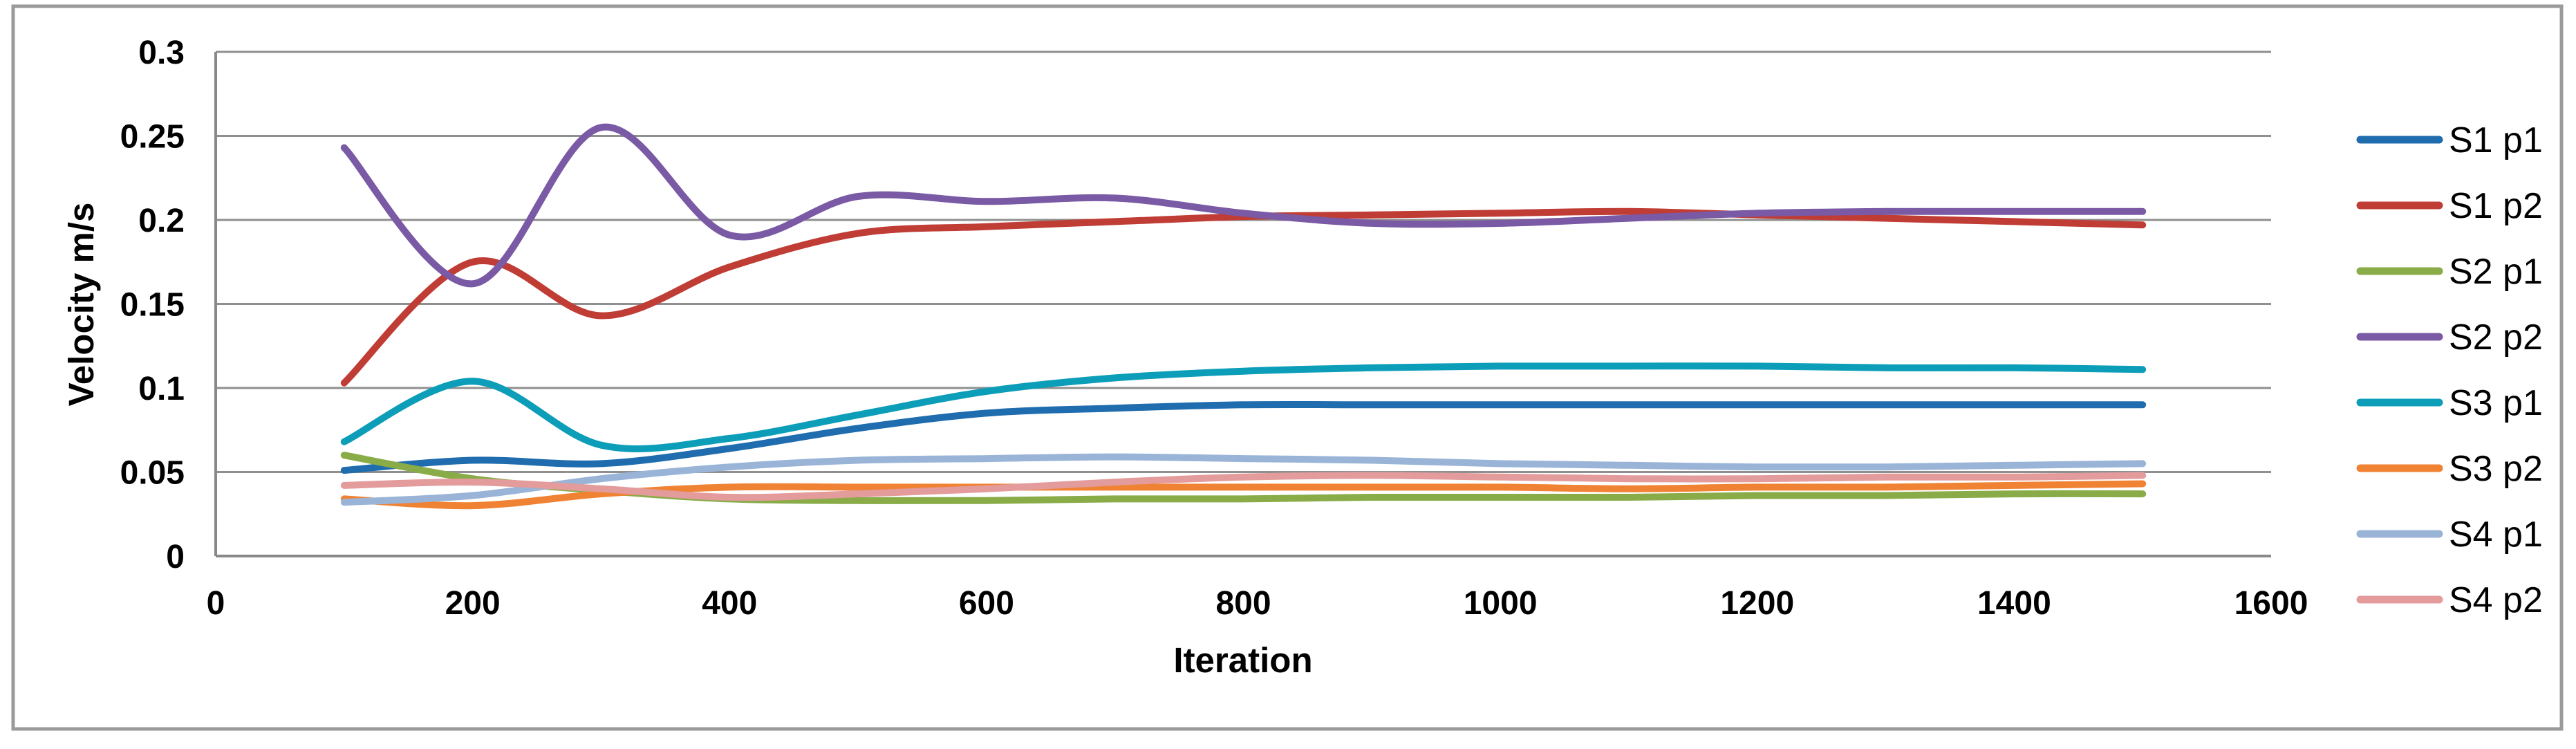  I want to click on y-axis-tick-labels: 0 0.05 0.1 0.15 0.2 0.25 0.3, so click(152, 305).